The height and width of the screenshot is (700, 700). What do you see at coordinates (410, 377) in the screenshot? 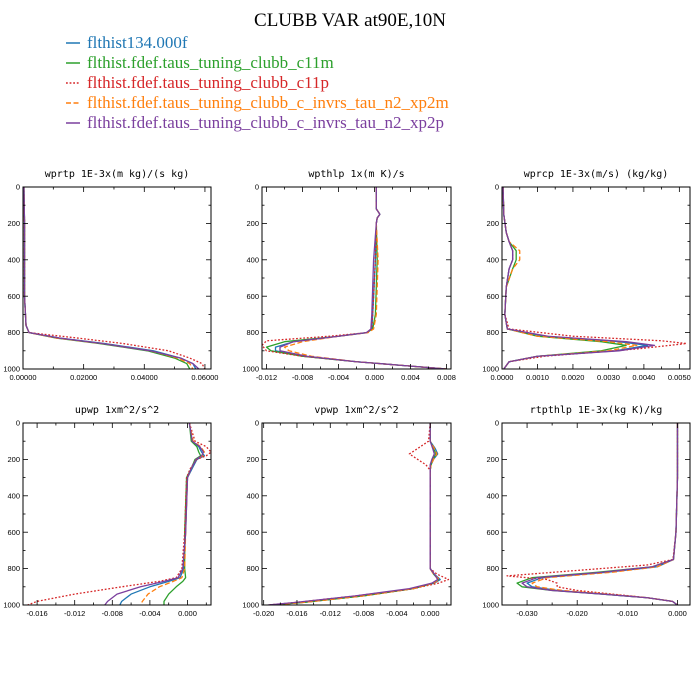
I see `x-tick-label: 0.004` at bounding box center [410, 377].